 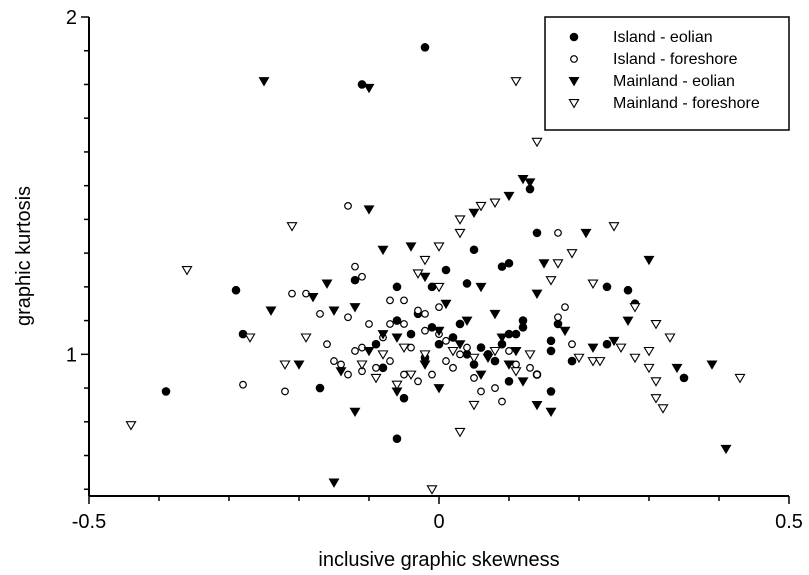 What do you see at coordinates (686, 103) in the screenshot?
I see `legend-label: Mainland - foreshore` at bounding box center [686, 103].